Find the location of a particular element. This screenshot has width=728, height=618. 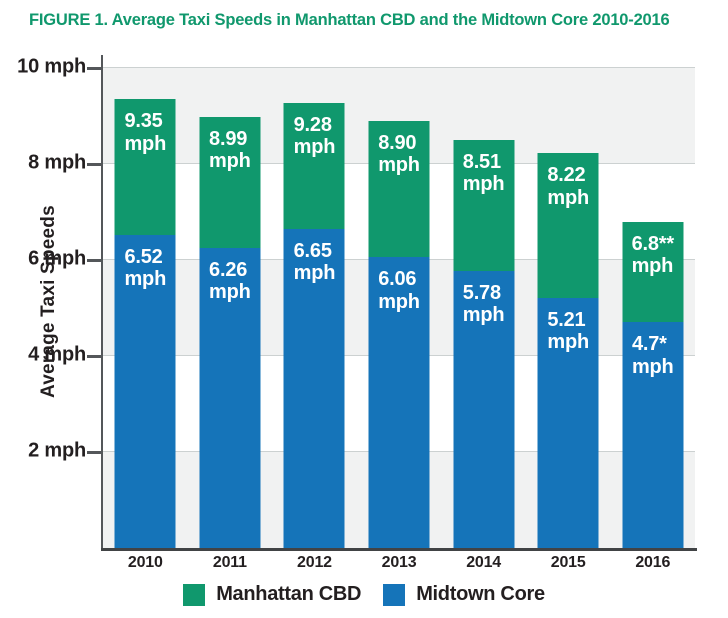

bar-label-2014-midtown-core: 5.78 mph is located at coordinates (483, 304).